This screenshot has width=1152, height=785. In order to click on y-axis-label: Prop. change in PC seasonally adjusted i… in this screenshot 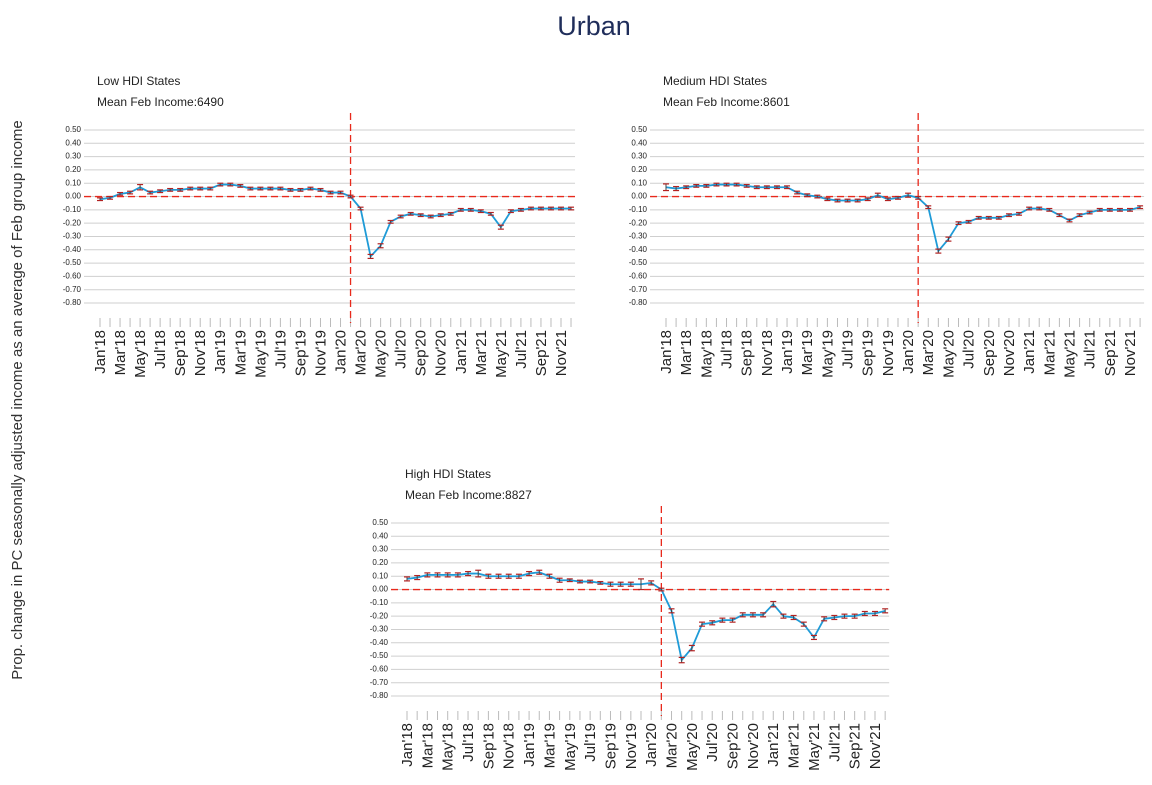, I will do `click(17, 400)`.